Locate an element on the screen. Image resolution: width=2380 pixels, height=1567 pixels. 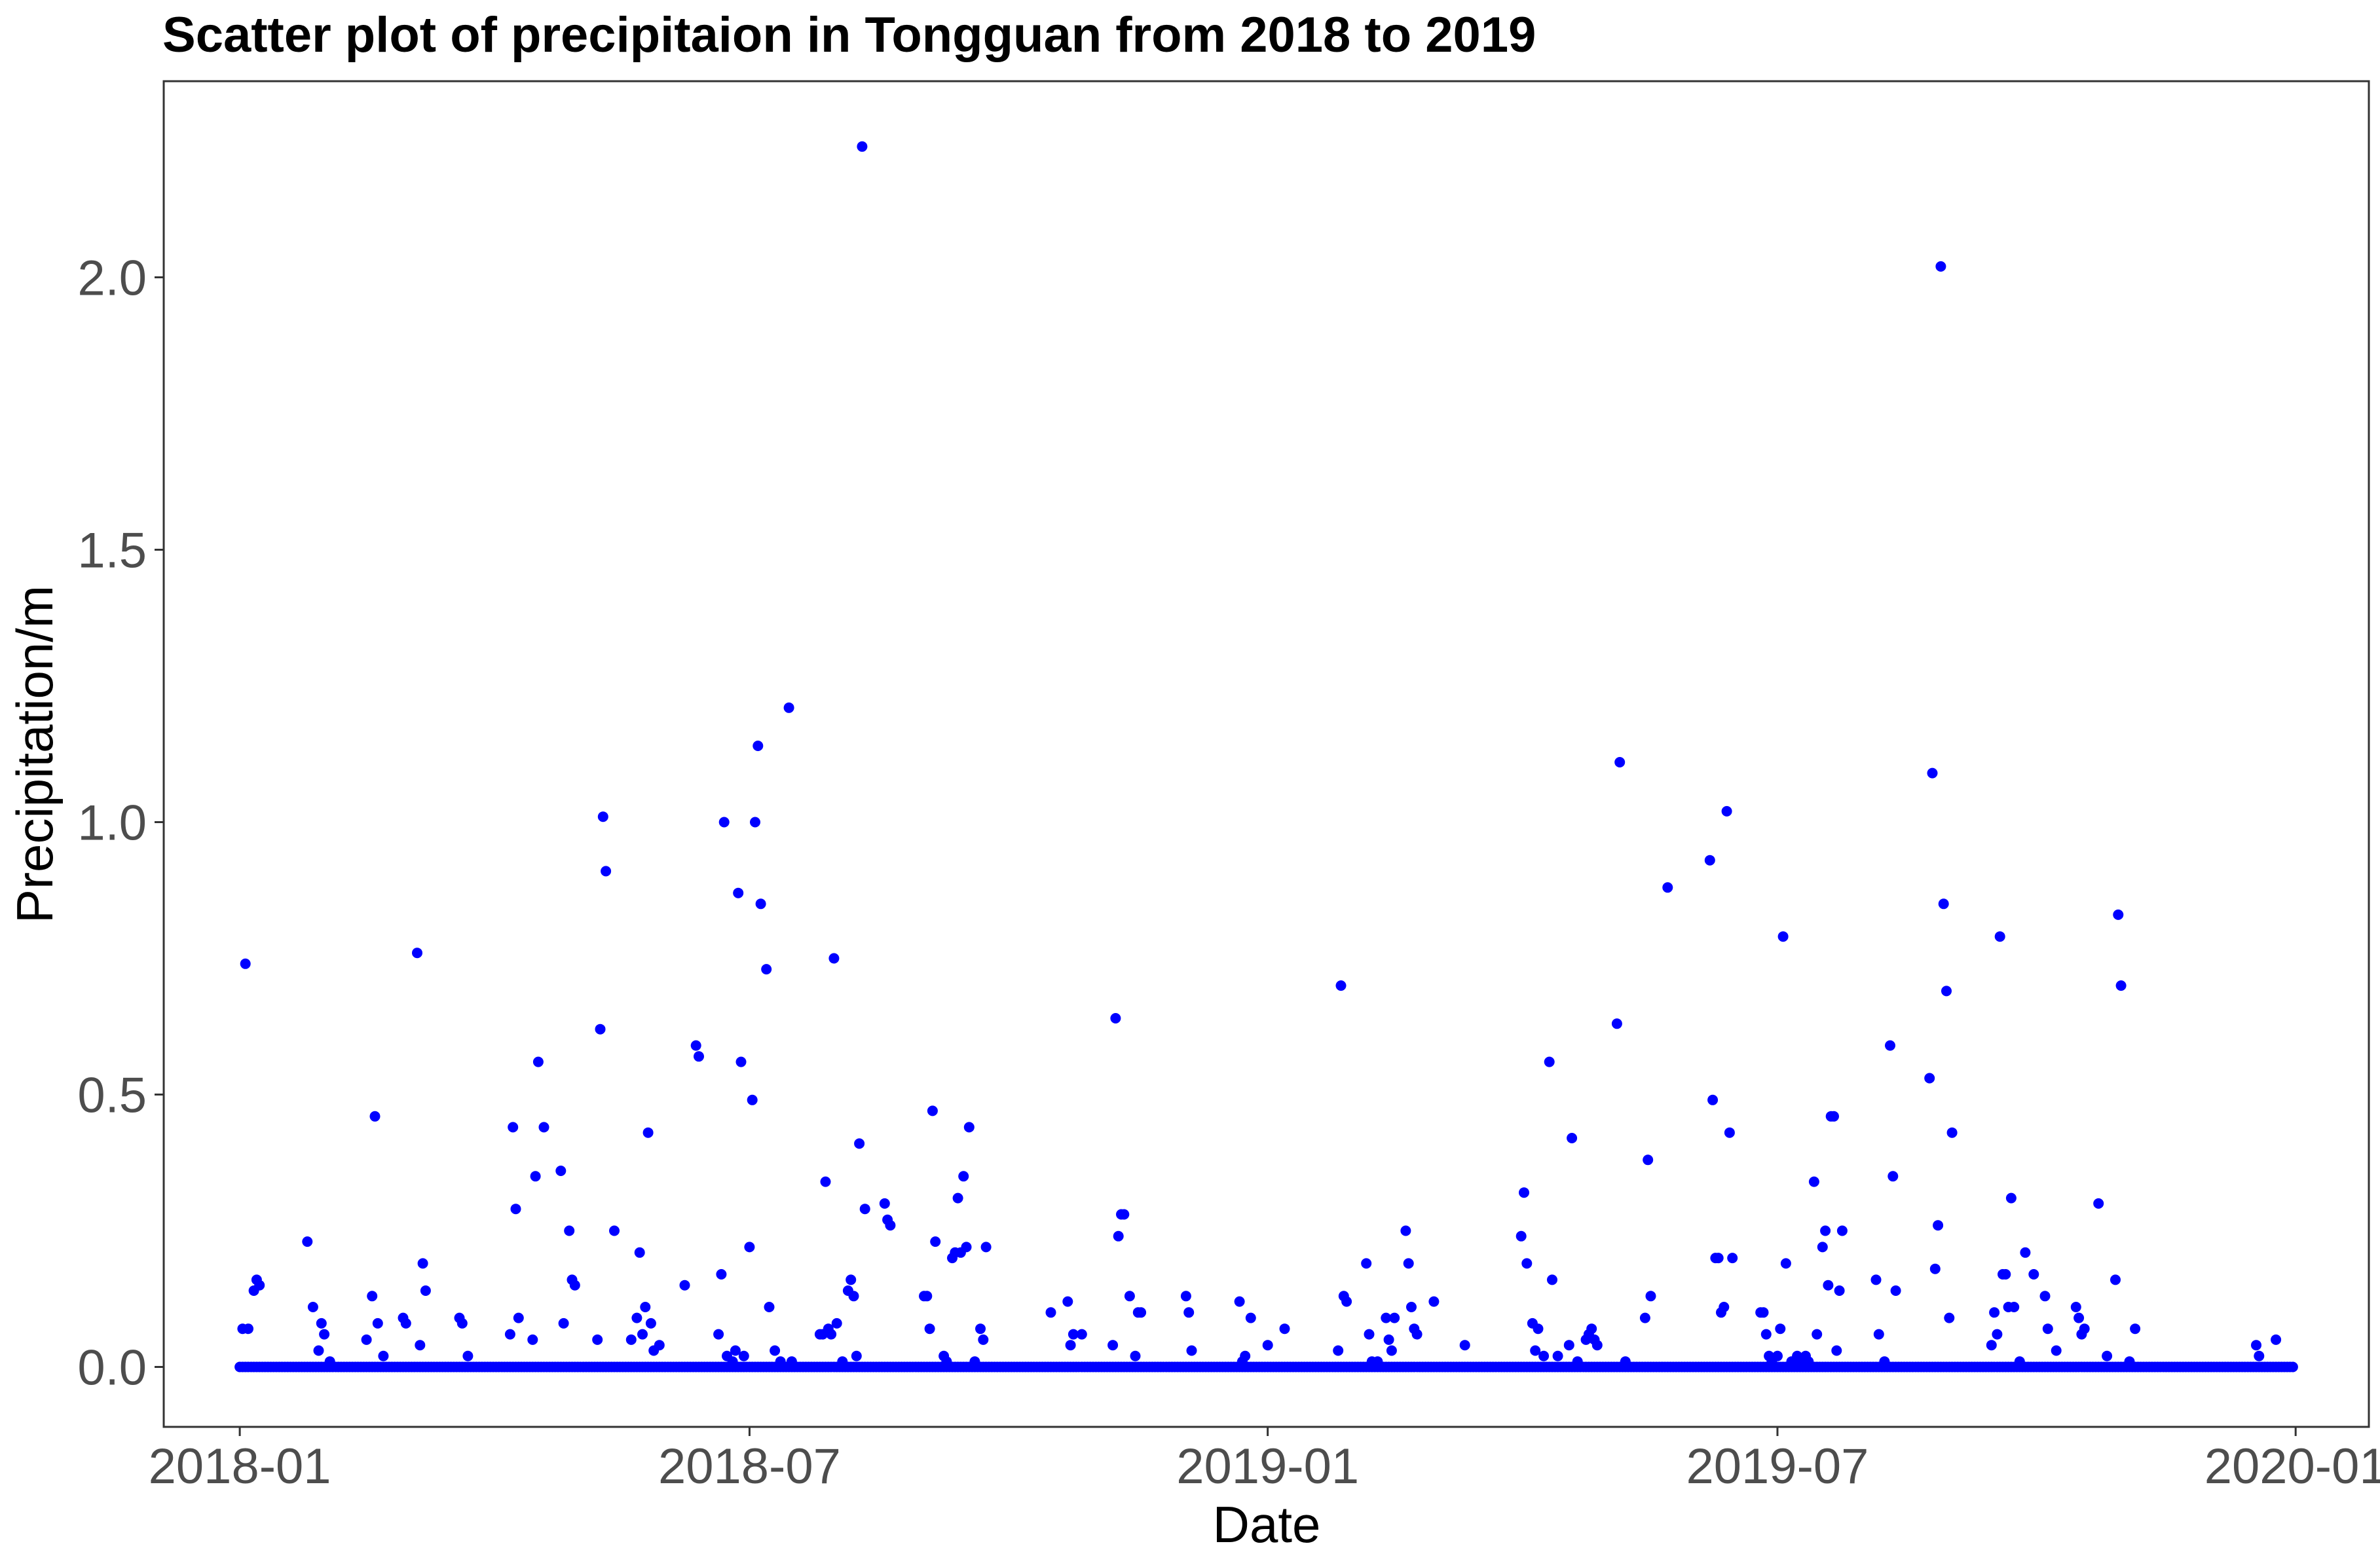
x-tick-label: 2018-01 is located at coordinates (240, 1466).